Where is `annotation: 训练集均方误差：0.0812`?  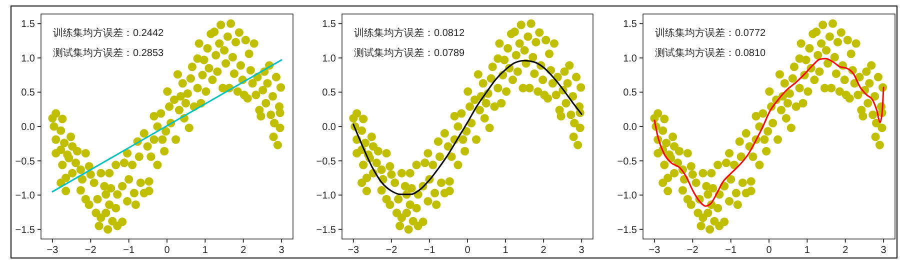
annotation: 训练集均方误差：0.0812 is located at coordinates (410, 33).